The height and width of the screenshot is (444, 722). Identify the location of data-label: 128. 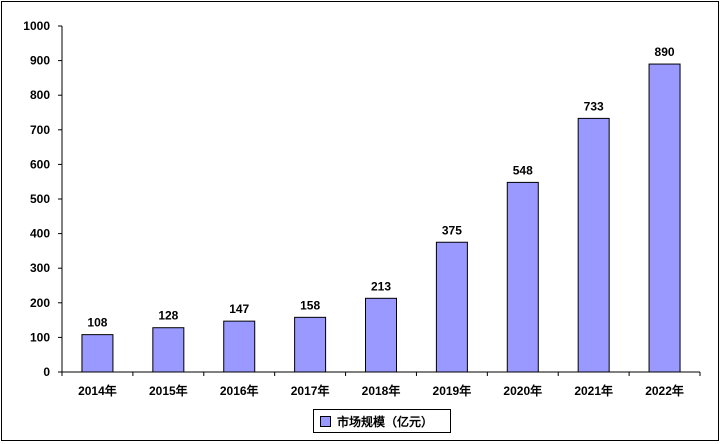
(168, 316).